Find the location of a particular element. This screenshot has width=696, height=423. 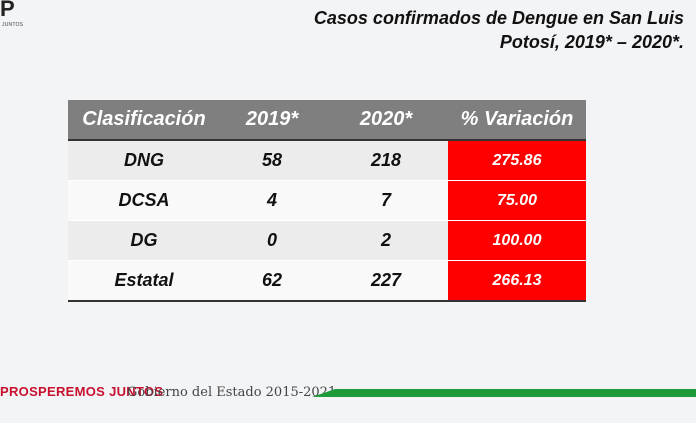

header-2019: 2019* is located at coordinates (272, 120).